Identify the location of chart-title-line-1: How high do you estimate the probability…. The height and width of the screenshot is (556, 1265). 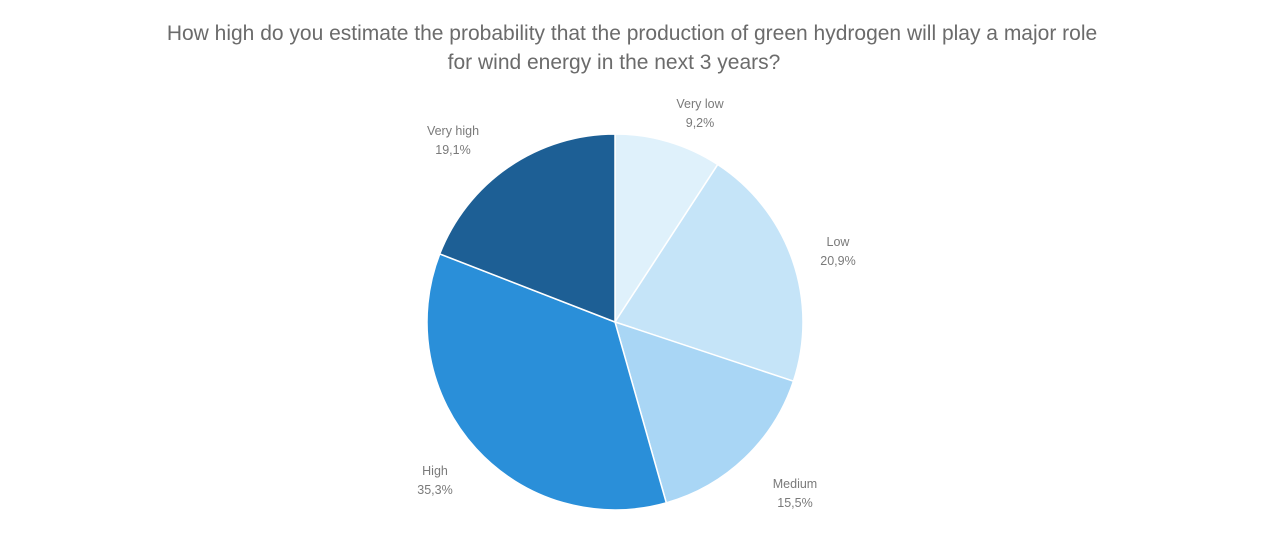
(632, 33).